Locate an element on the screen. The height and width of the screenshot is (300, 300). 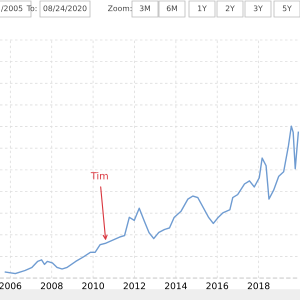
annotation: Tim is located at coordinates (99, 176).